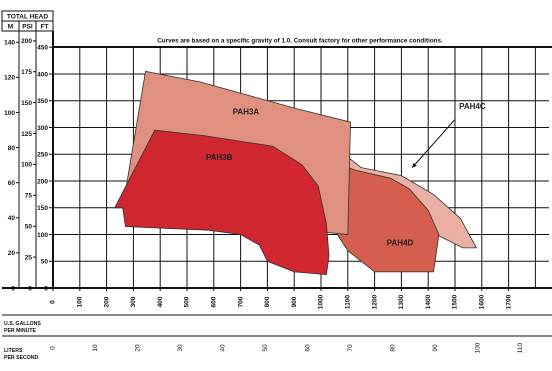  I want to click on m-tick-label: 100, so click(9, 113).